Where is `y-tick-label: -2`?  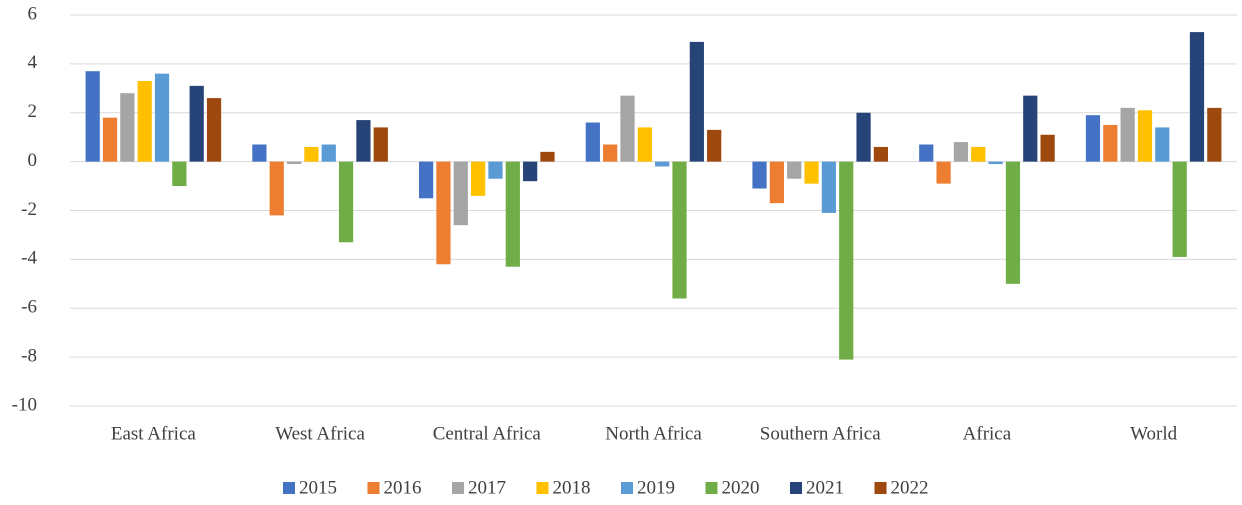 y-tick-label: -2 is located at coordinates (29, 209).